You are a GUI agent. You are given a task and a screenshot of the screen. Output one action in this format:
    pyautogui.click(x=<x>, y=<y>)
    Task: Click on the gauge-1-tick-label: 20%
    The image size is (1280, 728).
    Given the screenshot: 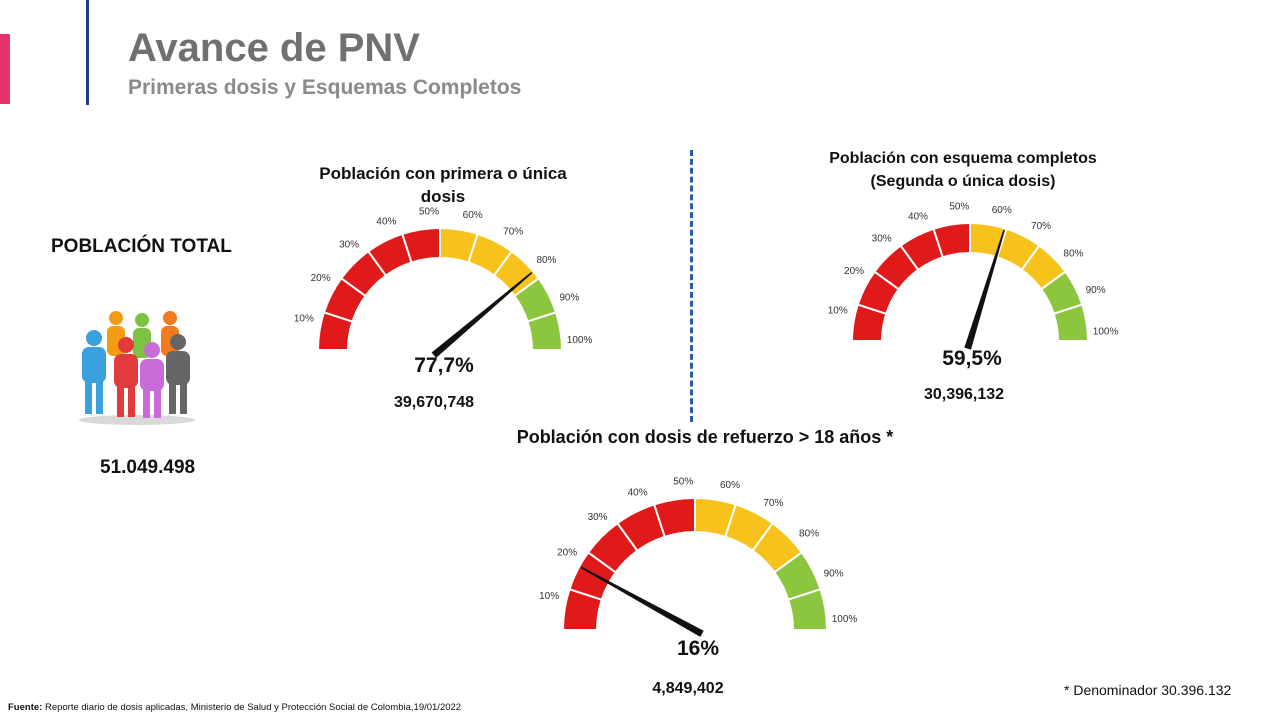 What is the action you would take?
    pyautogui.click(x=321, y=278)
    